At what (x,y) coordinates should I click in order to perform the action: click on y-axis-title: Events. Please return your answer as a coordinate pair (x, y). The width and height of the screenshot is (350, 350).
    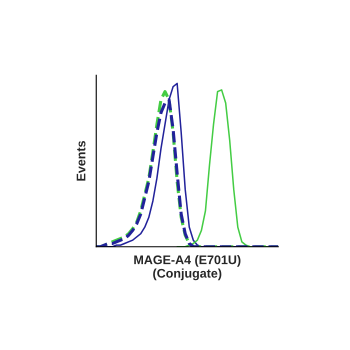
    Looking at the image, I should click on (81, 161).